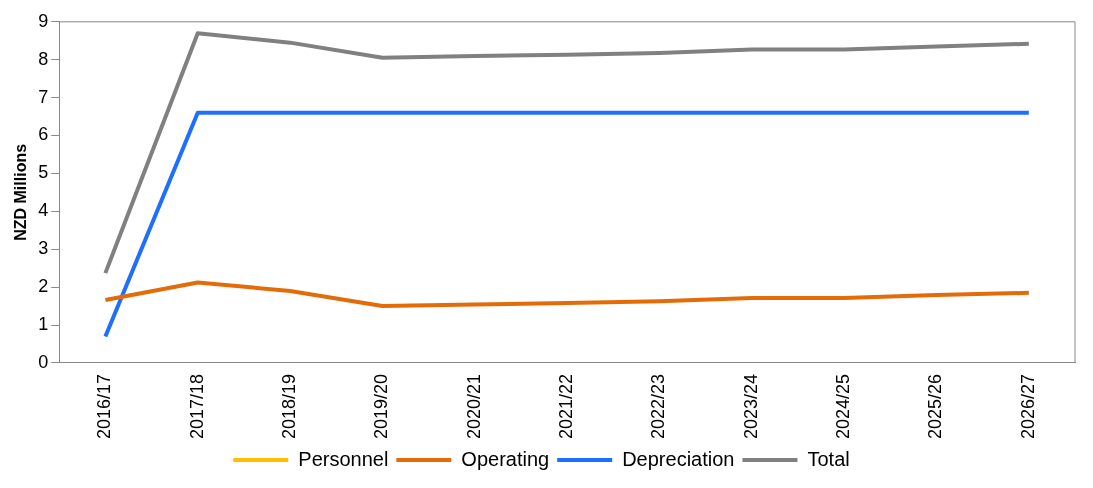 The height and width of the screenshot is (488, 1093). What do you see at coordinates (843, 406) in the screenshot?
I see `x-tick-label: 2024/25` at bounding box center [843, 406].